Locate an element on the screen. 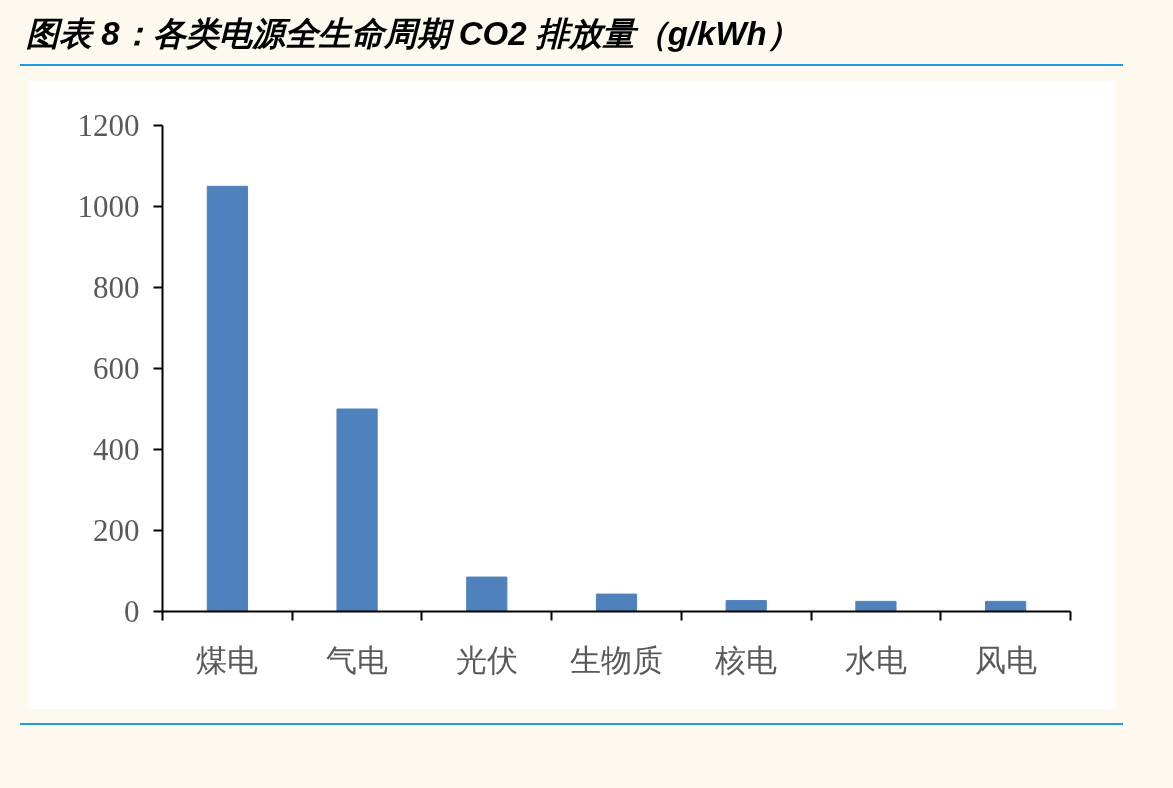  y-tick-label: 200 is located at coordinates (116, 530).